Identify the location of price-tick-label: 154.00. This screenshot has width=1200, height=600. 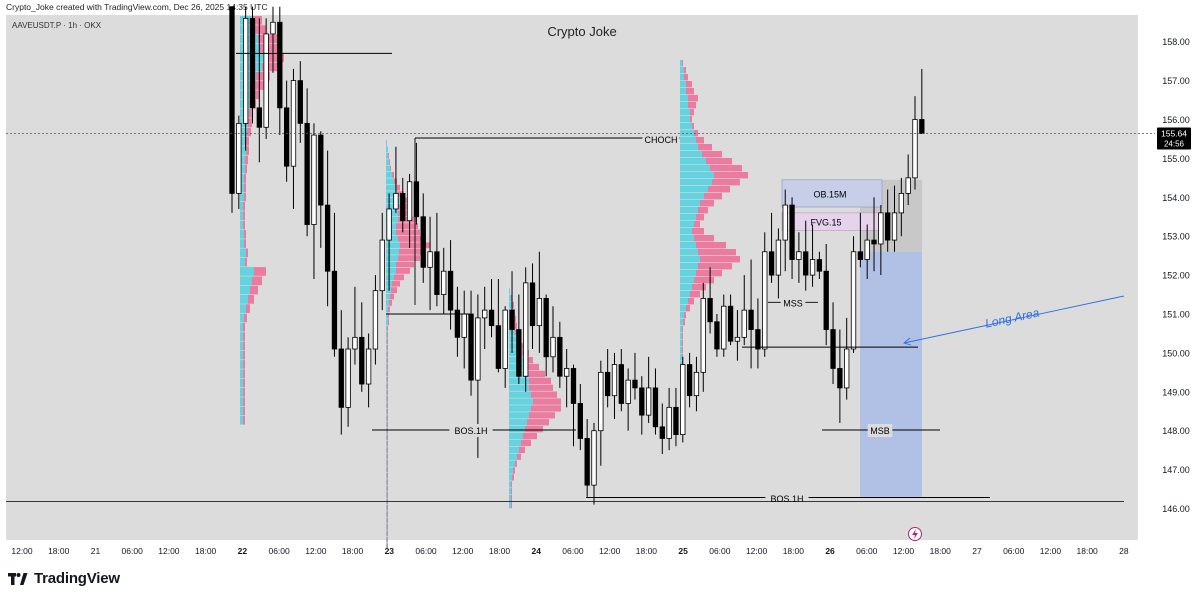
(1176, 198).